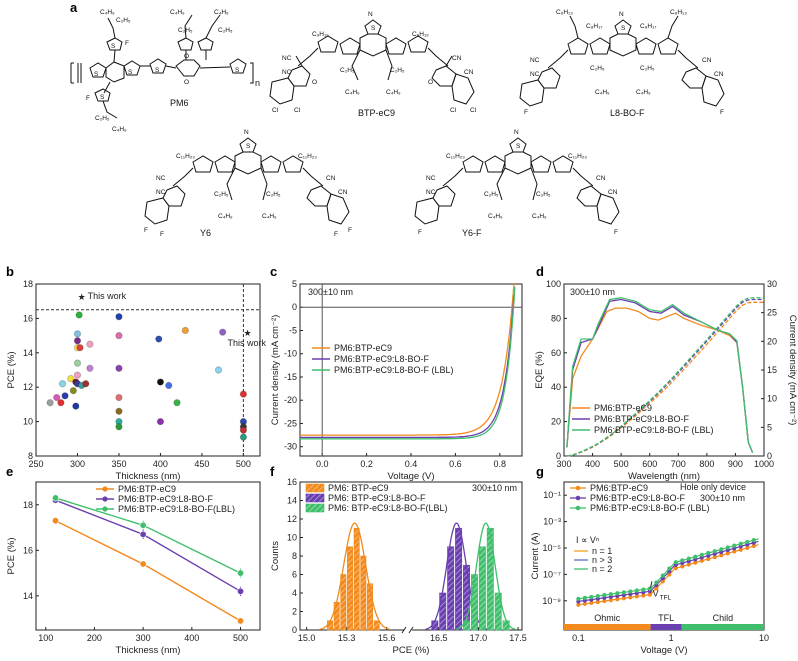 This screenshot has width=798, height=661. What do you see at coordinates (146, 230) in the screenshot?
I see `y6-f-1: F` at bounding box center [146, 230].